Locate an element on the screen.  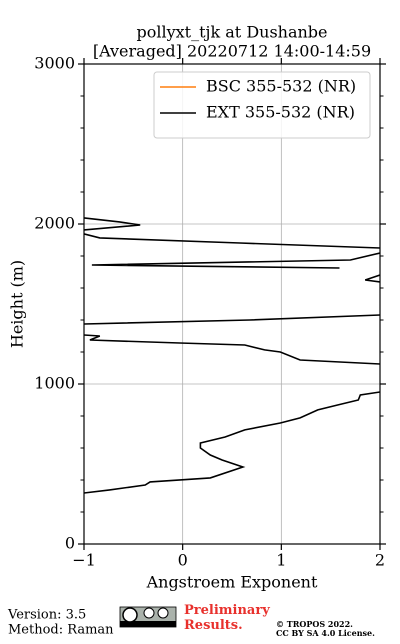
x-tick-label: −1 is located at coordinates (84, 560).